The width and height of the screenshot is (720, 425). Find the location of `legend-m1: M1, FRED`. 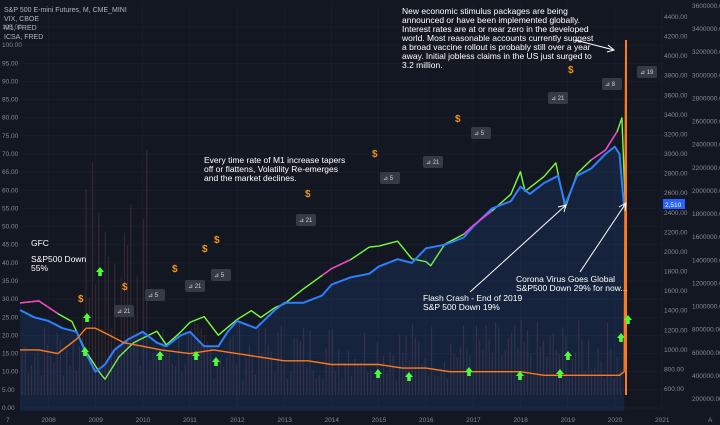

legend-m1: M1, FRED is located at coordinates (20, 28).